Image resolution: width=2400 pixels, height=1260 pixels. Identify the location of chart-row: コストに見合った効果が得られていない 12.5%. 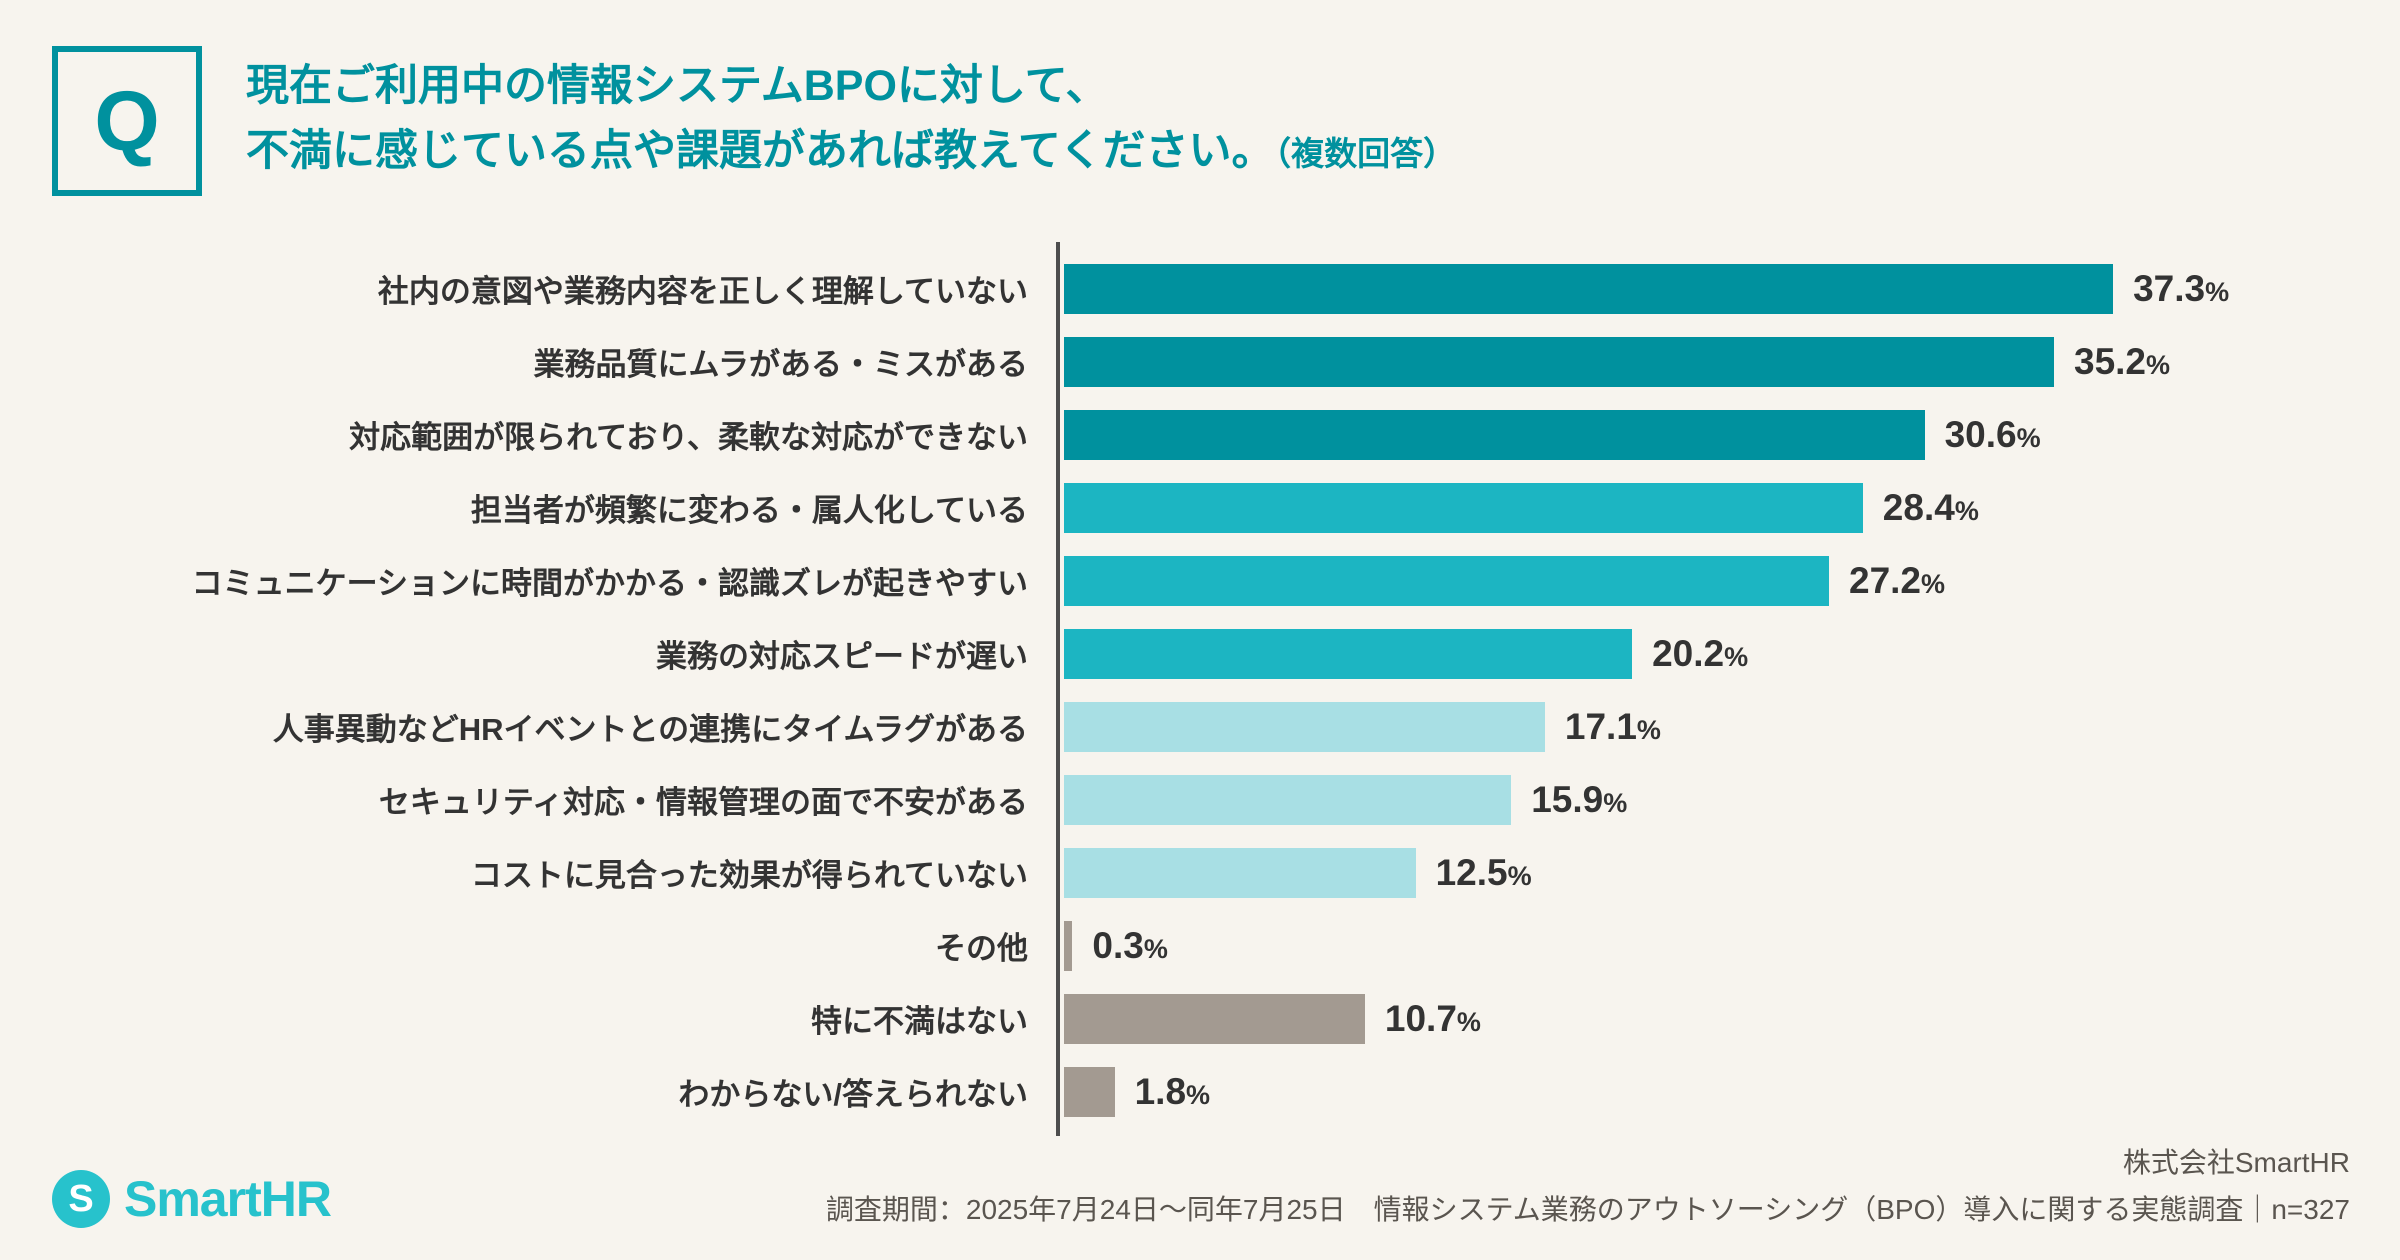
(1201, 872).